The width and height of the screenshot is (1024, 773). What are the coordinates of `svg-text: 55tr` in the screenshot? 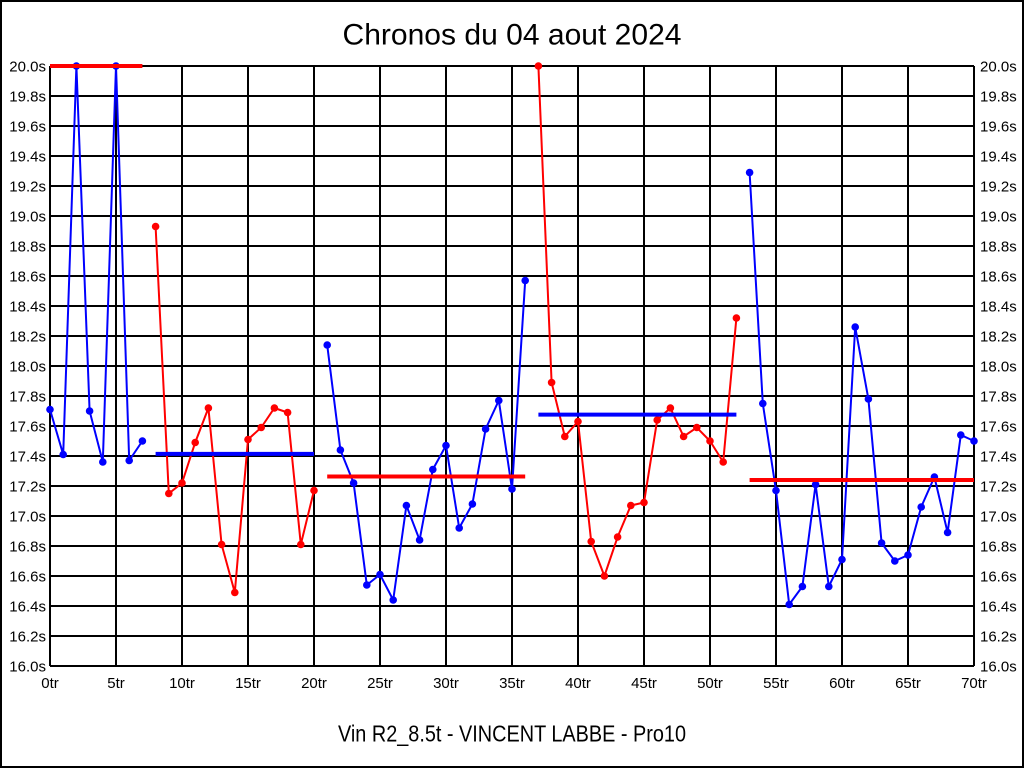 It's located at (776, 683).